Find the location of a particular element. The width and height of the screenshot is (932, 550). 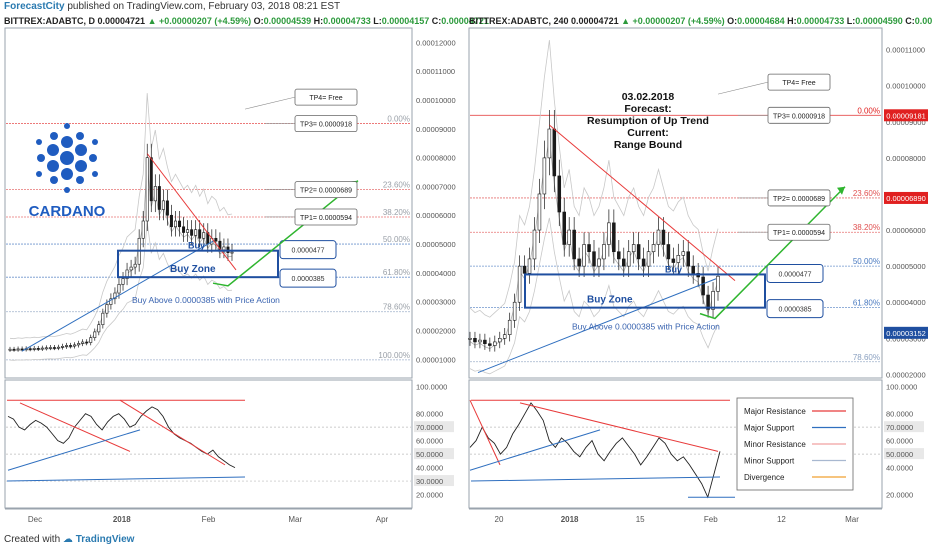

right-price-tag: 0.00003152 is located at coordinates (906, 333).